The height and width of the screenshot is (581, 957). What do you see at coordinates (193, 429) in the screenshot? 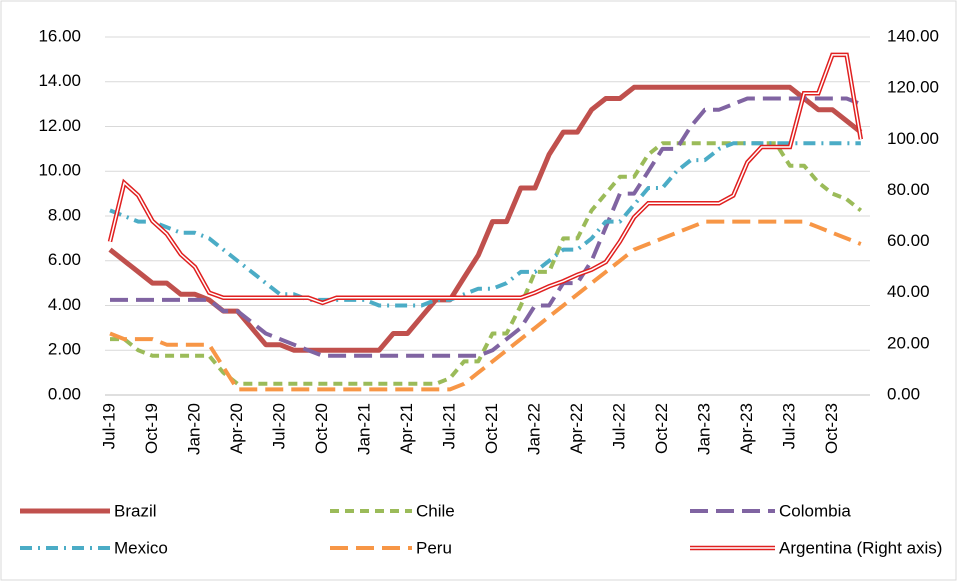
I see `x-tick-label: Jan-20` at bounding box center [193, 429].